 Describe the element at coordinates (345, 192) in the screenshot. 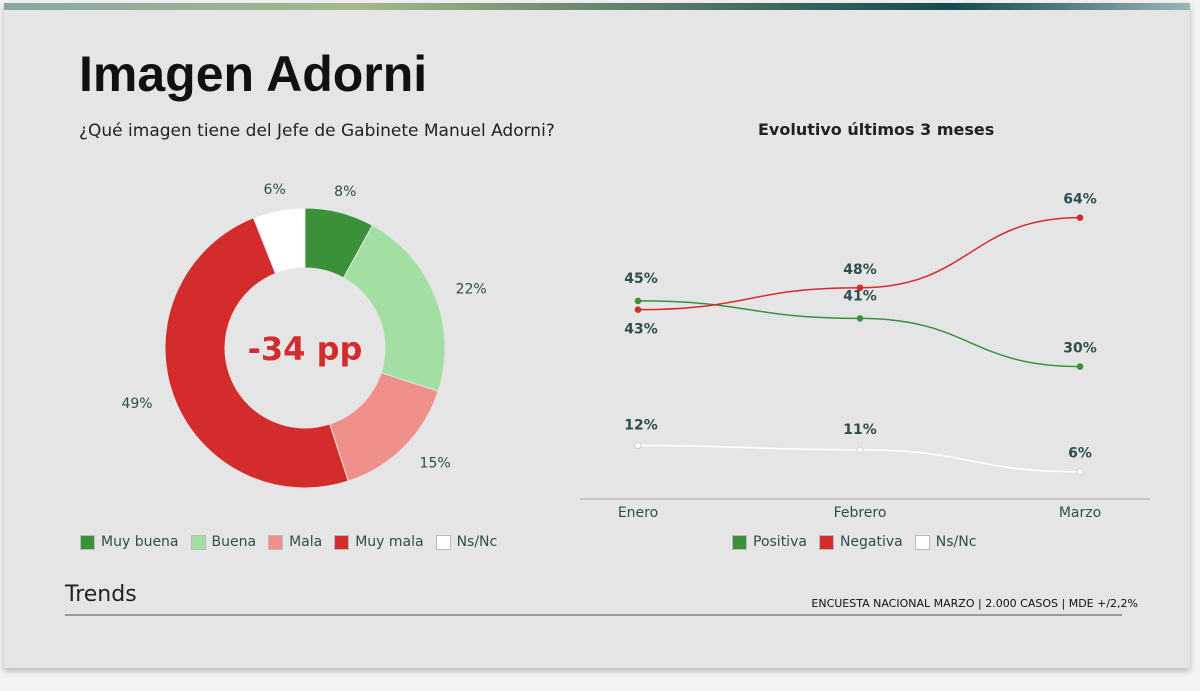

I see `donut-data-label: 8%` at that location.